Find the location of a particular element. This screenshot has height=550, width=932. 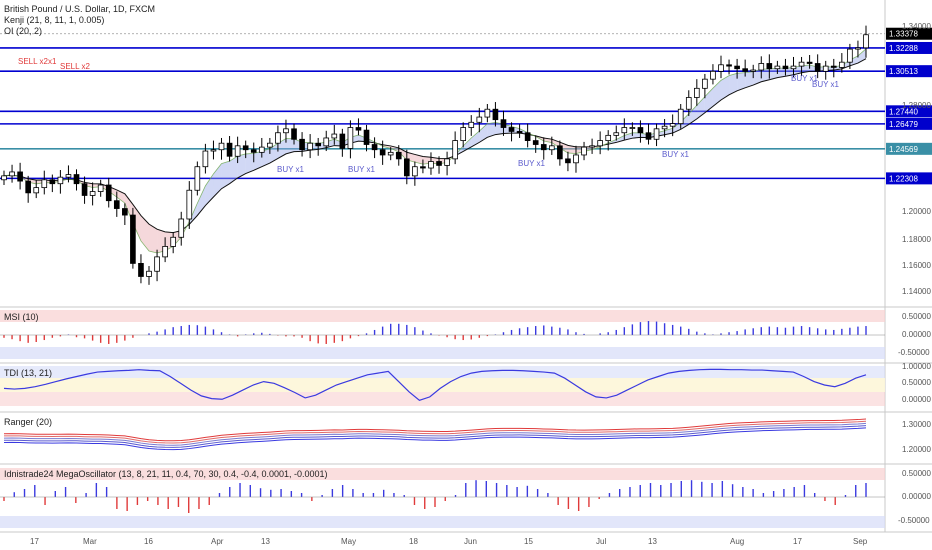

annotation-sell-2: SELL x2 is located at coordinates (75, 66).